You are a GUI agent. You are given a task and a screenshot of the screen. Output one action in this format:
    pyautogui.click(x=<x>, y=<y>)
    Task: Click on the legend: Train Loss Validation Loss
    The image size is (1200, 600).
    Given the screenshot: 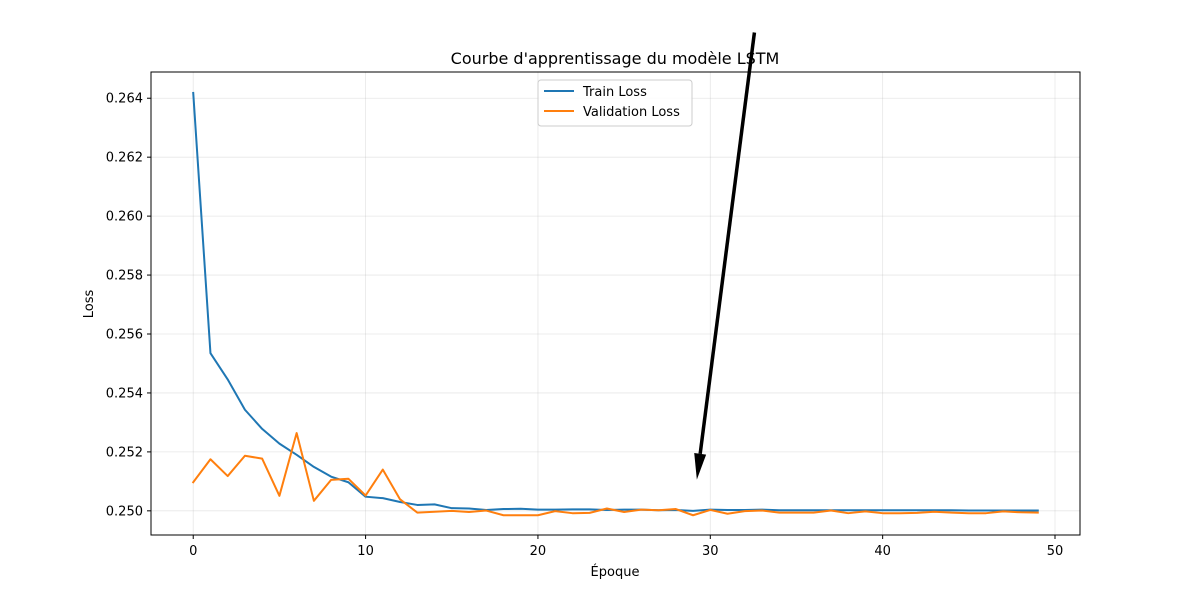 What is the action you would take?
    pyautogui.click(x=615, y=103)
    